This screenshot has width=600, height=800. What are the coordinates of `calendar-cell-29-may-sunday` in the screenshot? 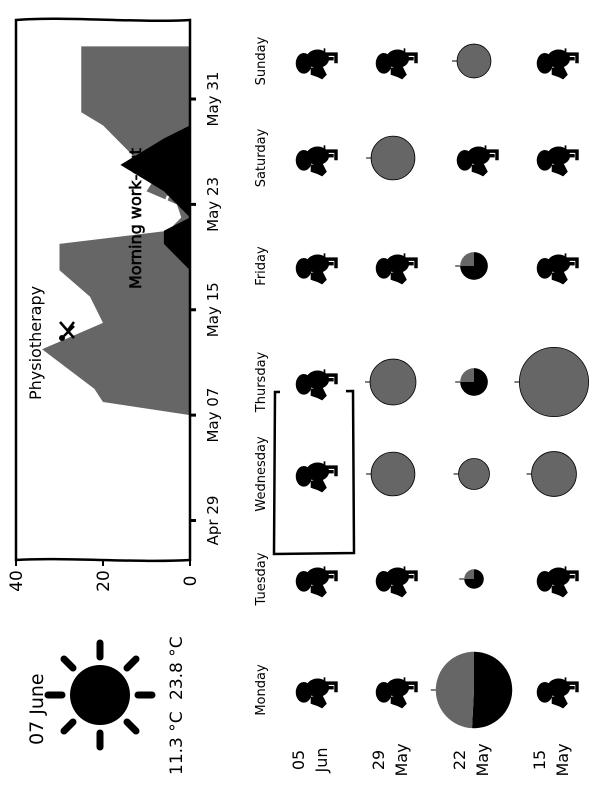 It's located at (393, 61).